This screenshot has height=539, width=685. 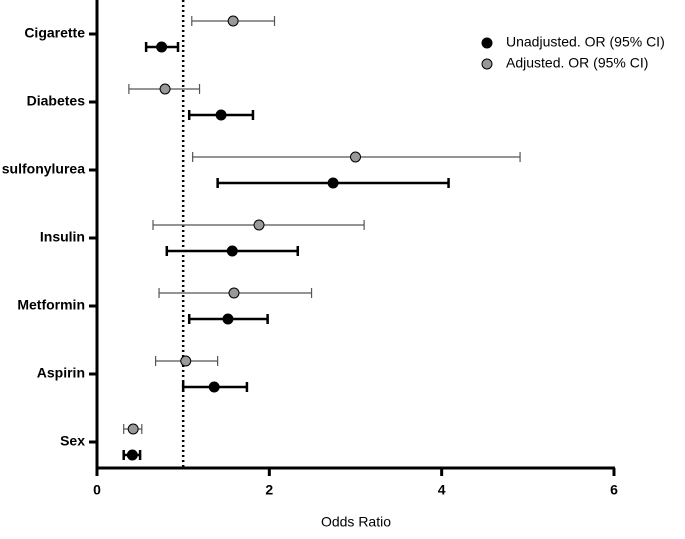 What do you see at coordinates (62, 237) in the screenshot?
I see `y-tick-label: Insulin` at bounding box center [62, 237].